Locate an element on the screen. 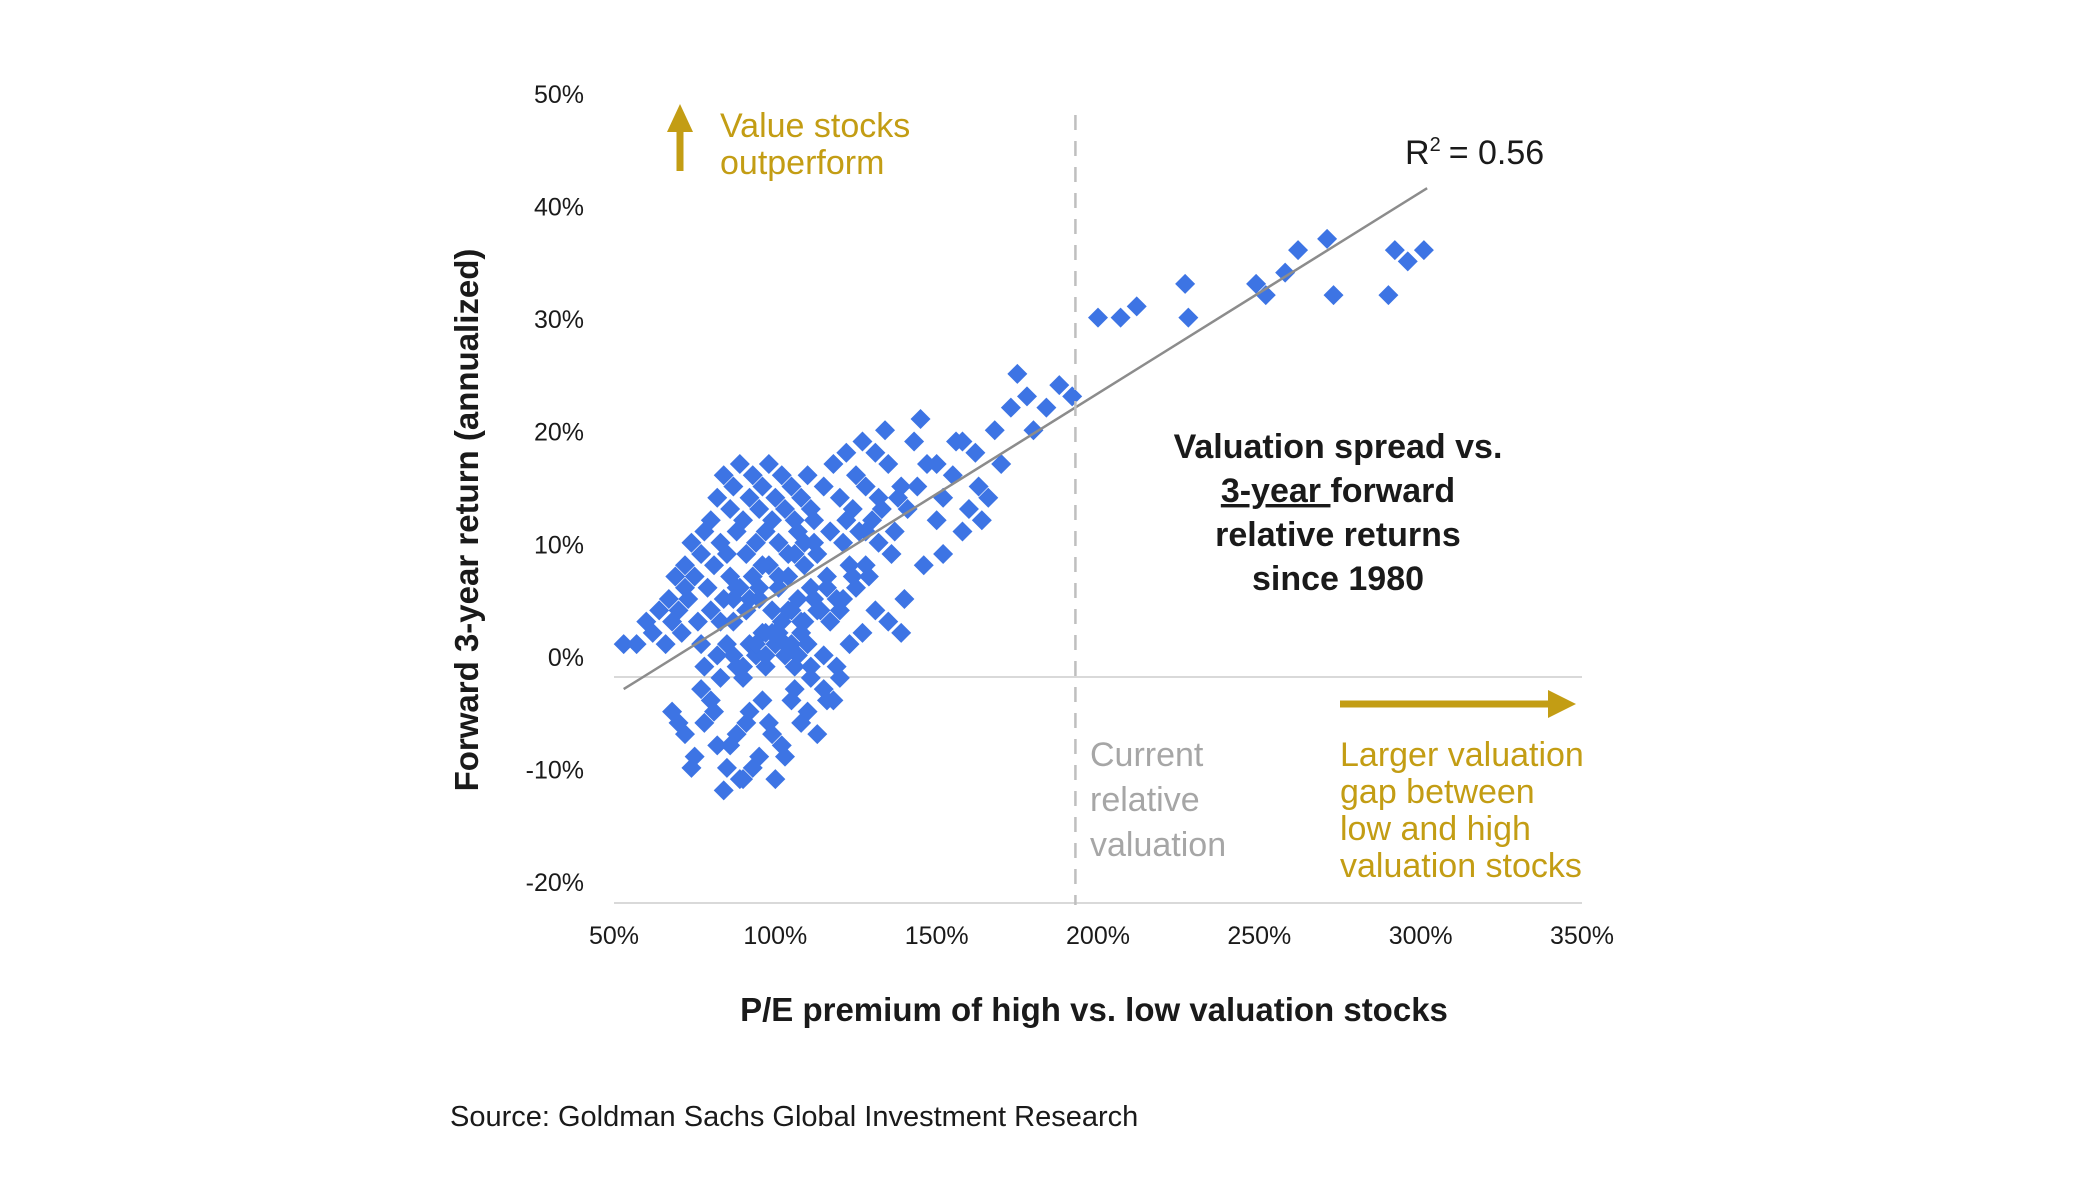 This screenshot has height=1192, width=2089. larger-gap-line-3: low and high is located at coordinates (1435, 829).